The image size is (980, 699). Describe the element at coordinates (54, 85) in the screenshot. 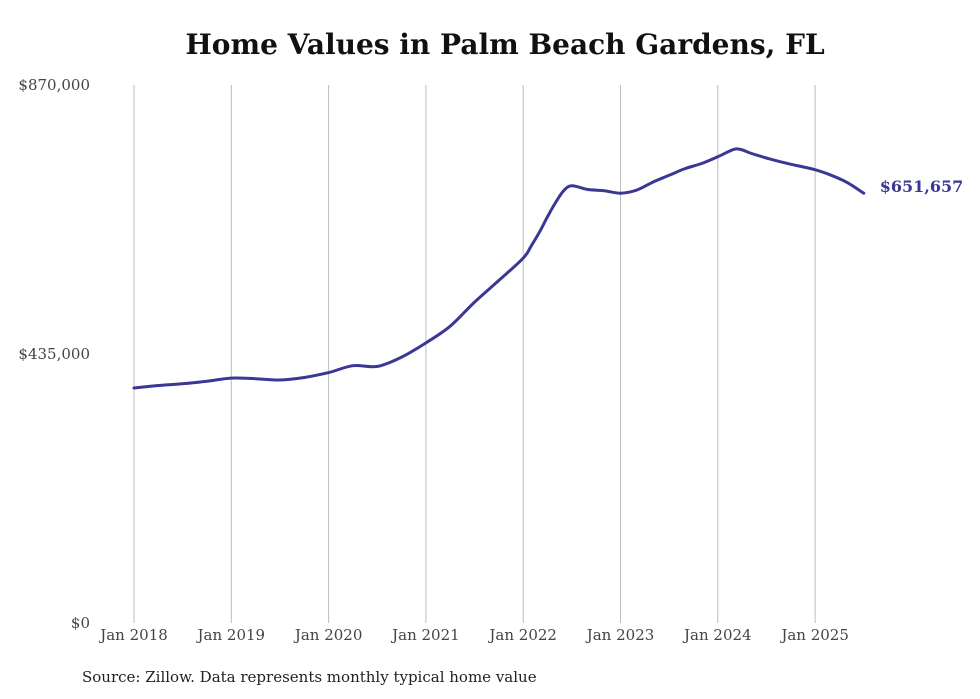

I see `y-tick-label: $870,000` at that location.